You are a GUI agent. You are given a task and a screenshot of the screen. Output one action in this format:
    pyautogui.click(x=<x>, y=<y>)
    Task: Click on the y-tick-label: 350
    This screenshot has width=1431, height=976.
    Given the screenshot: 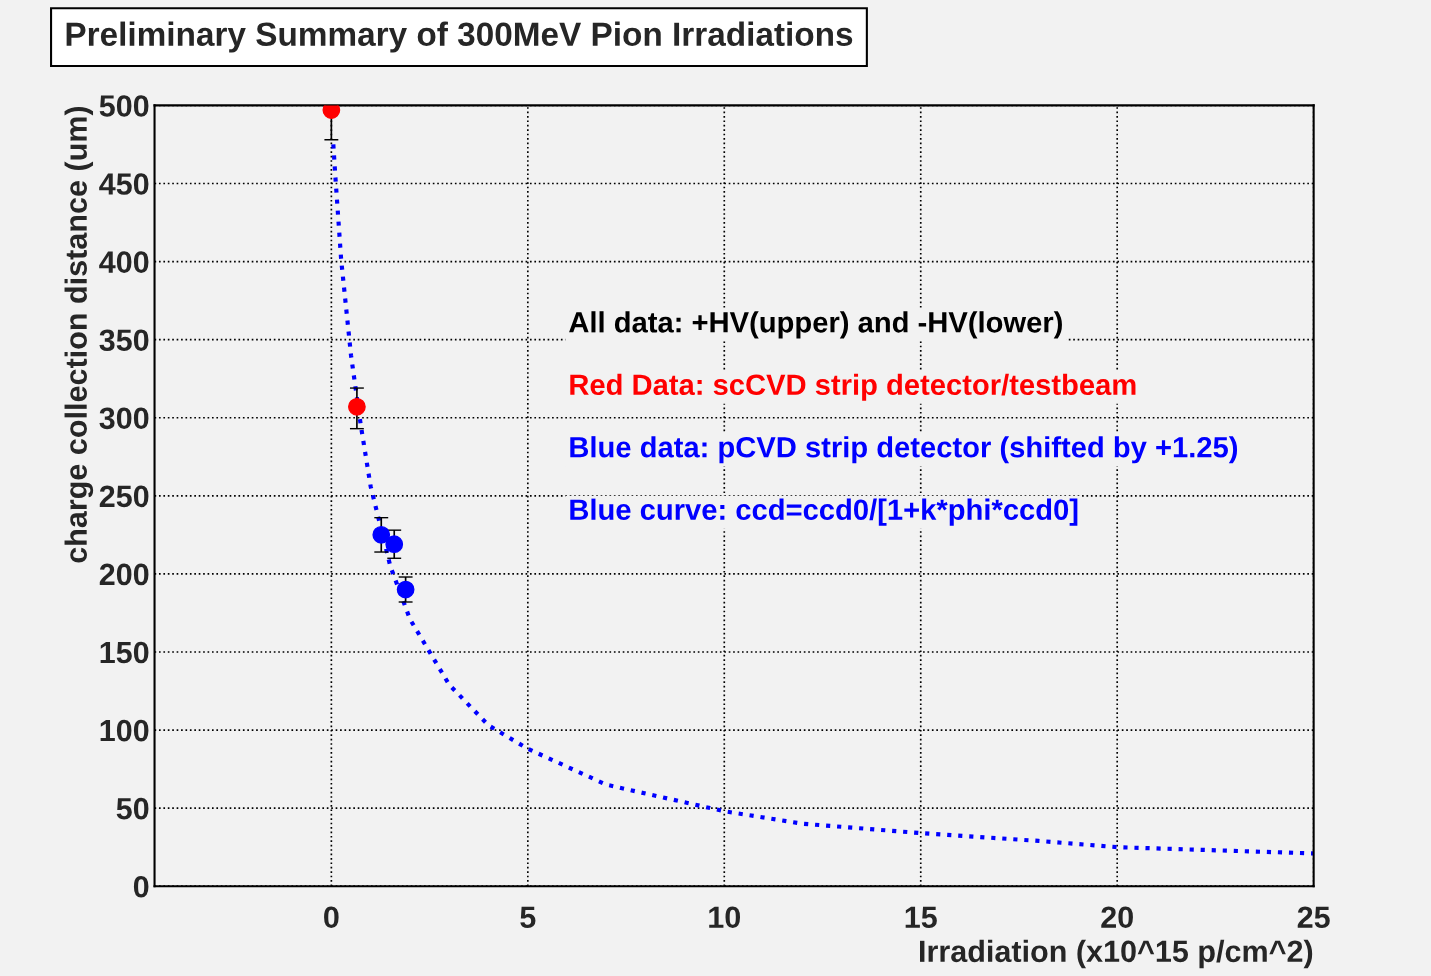 What is the action you would take?
    pyautogui.click(x=124, y=340)
    